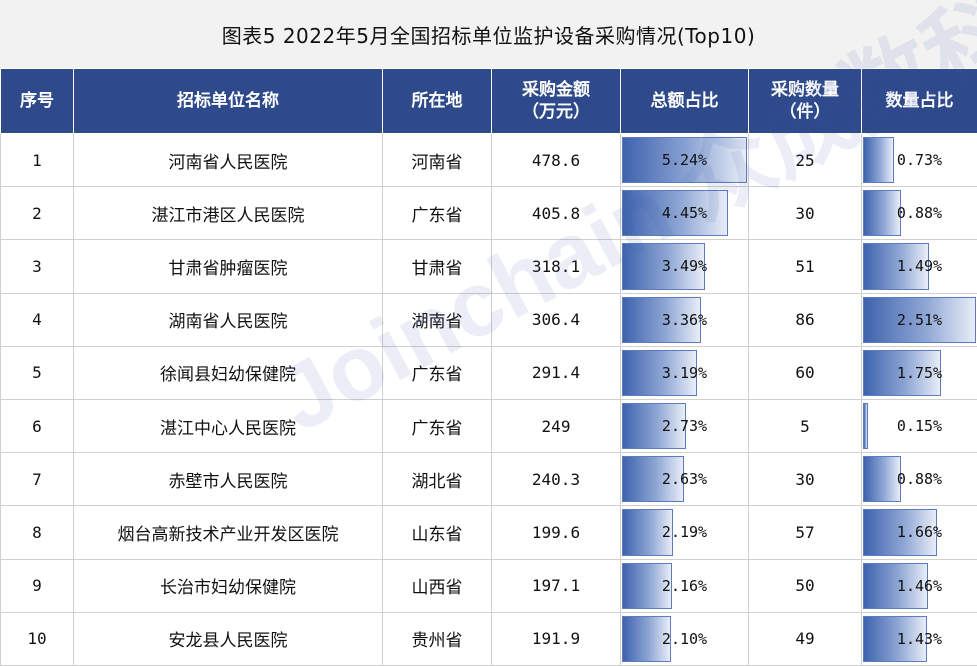  Describe the element at coordinates (228, 101) in the screenshot. I see `header-name: 招标单位名称` at that location.